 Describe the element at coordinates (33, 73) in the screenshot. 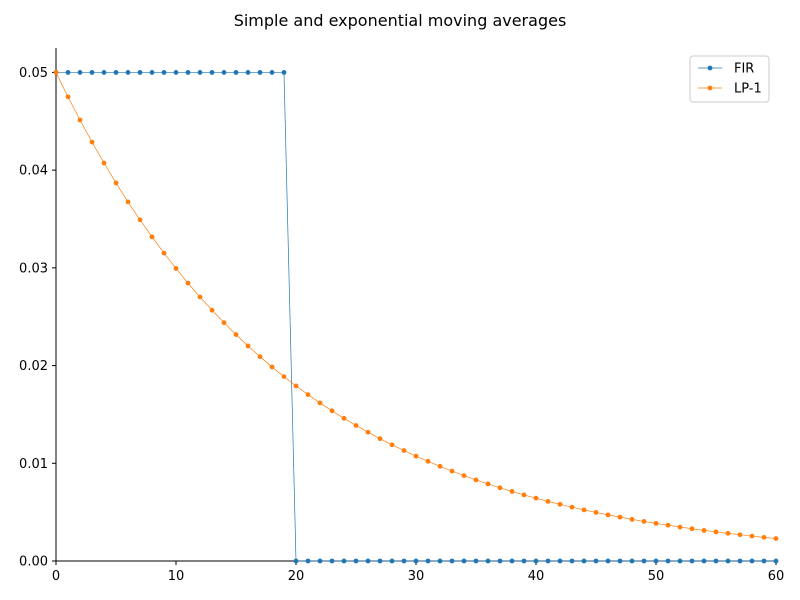

I see `y-tick-label: 0.05` at that location.